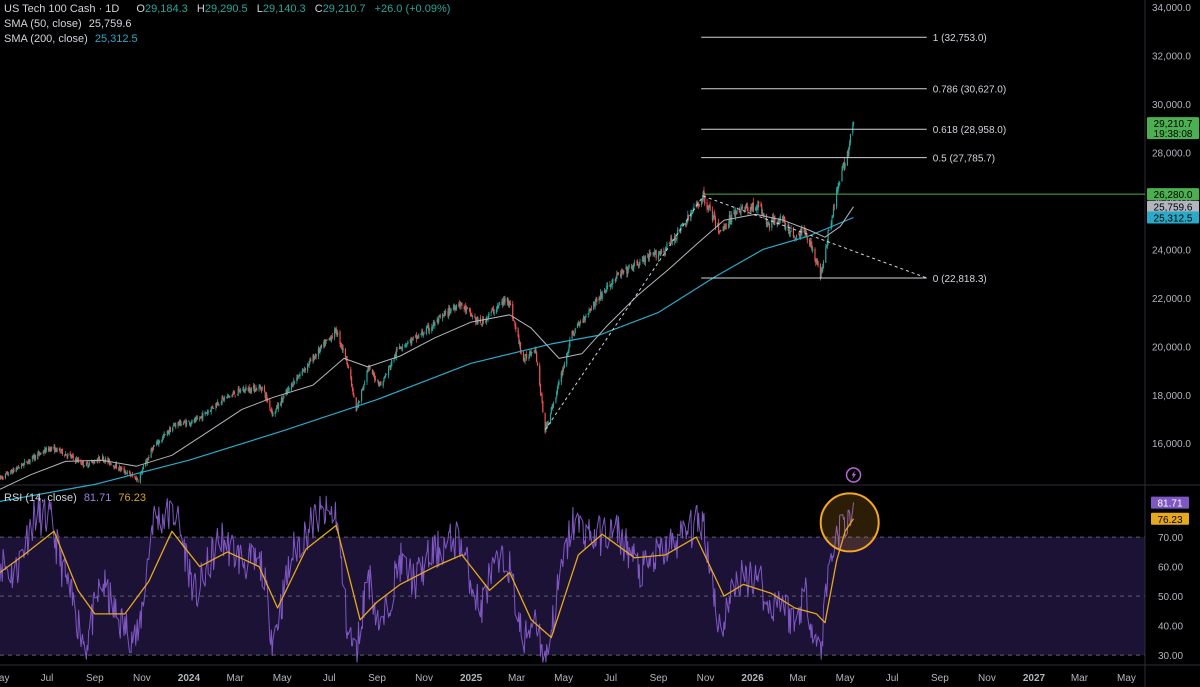  Describe the element at coordinates (706, 678) in the screenshot. I see `time-tick-label: Nov` at that location.